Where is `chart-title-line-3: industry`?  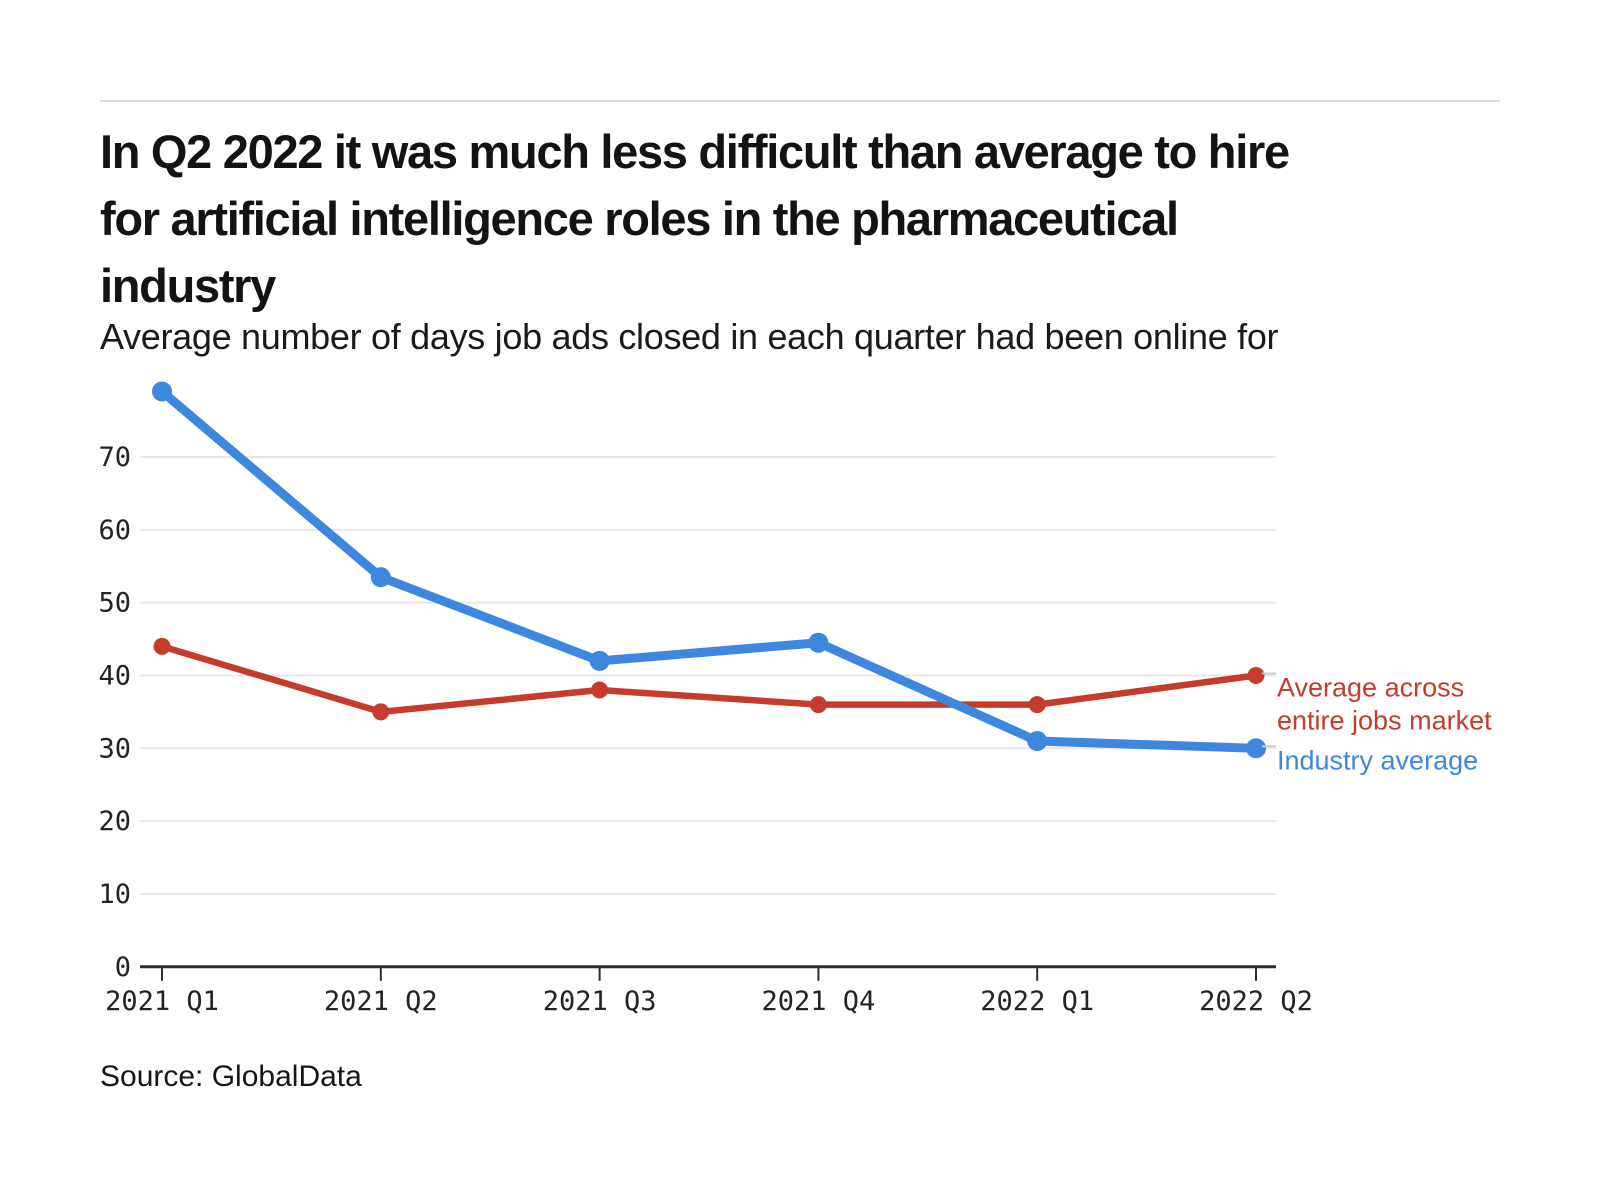 chart-title-line-3: industry is located at coordinates (188, 285).